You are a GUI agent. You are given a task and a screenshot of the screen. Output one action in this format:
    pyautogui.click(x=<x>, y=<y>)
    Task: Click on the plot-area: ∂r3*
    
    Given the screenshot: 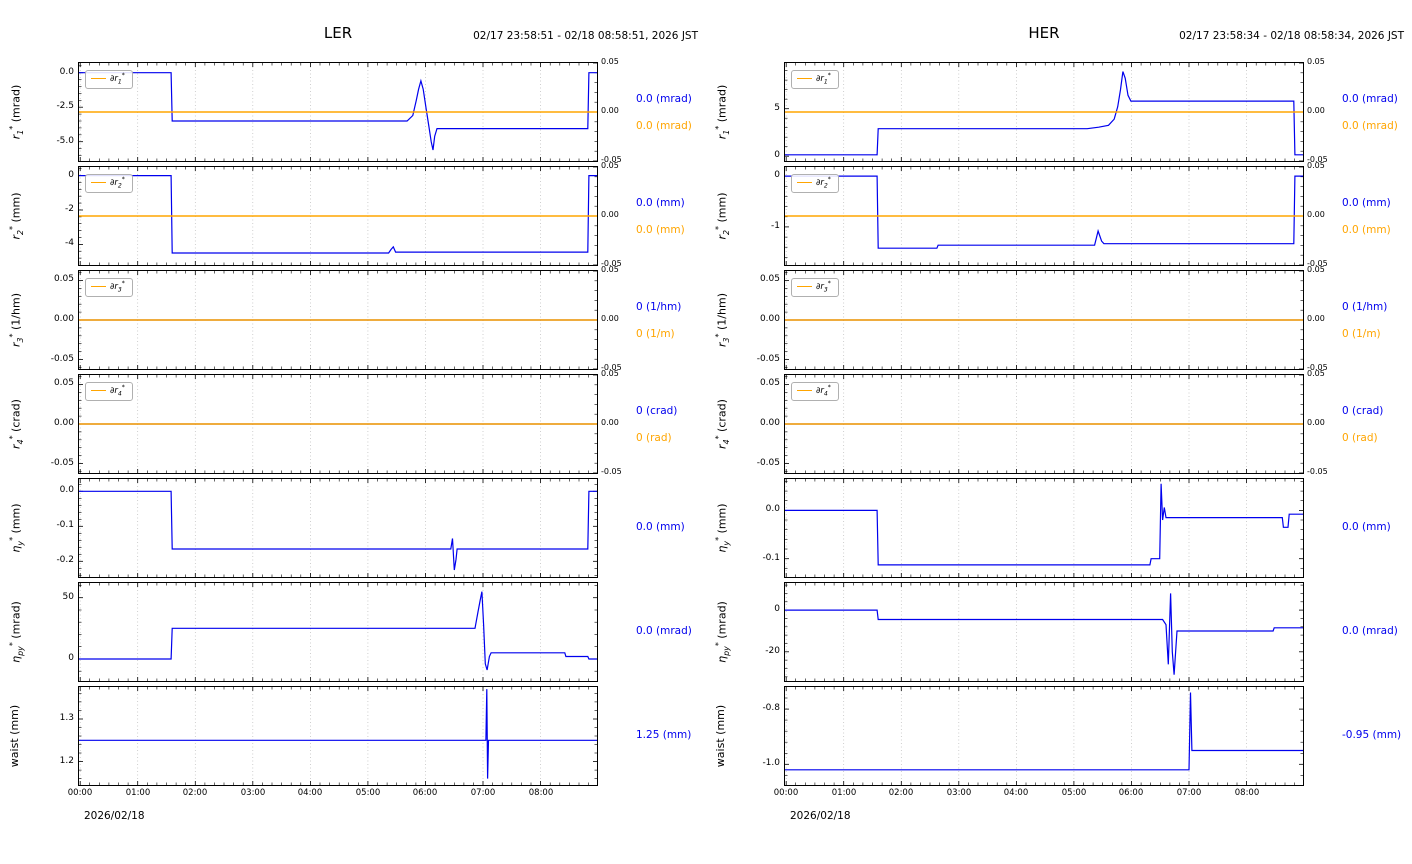 What is the action you would take?
    pyautogui.click(x=1044, y=320)
    